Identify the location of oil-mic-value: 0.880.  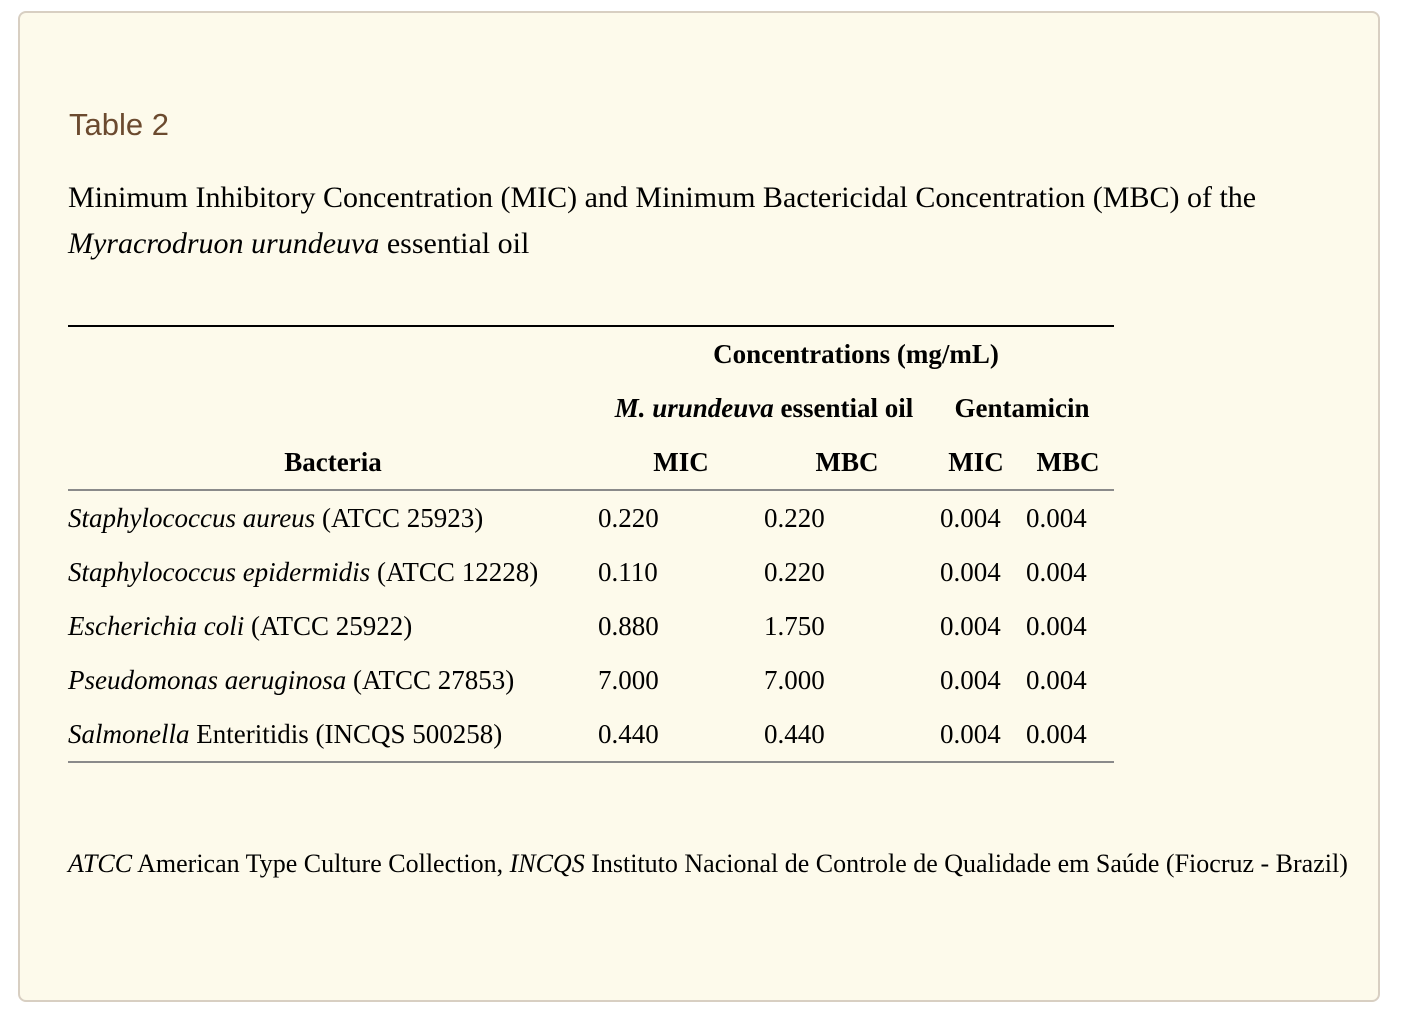
(628, 625).